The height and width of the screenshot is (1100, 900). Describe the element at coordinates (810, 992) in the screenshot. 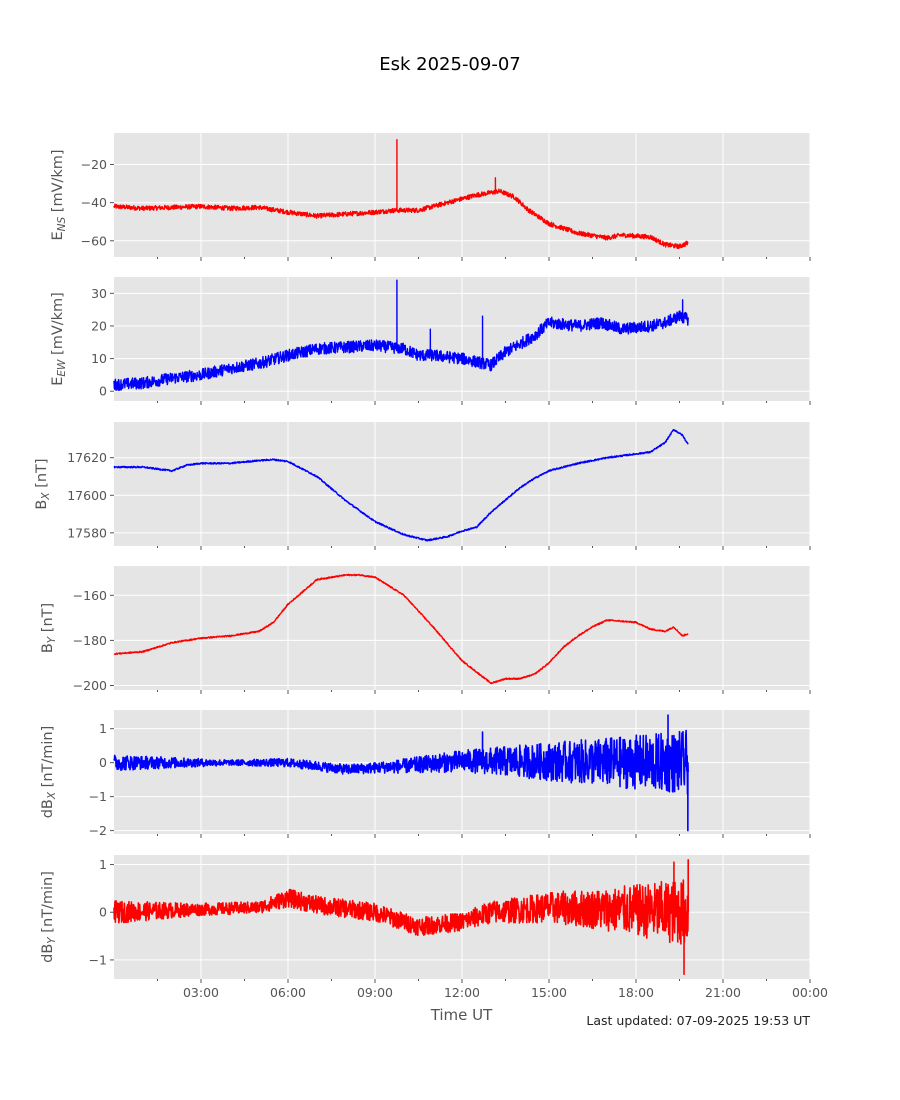

I see `x-tick-label: 00:00` at that location.